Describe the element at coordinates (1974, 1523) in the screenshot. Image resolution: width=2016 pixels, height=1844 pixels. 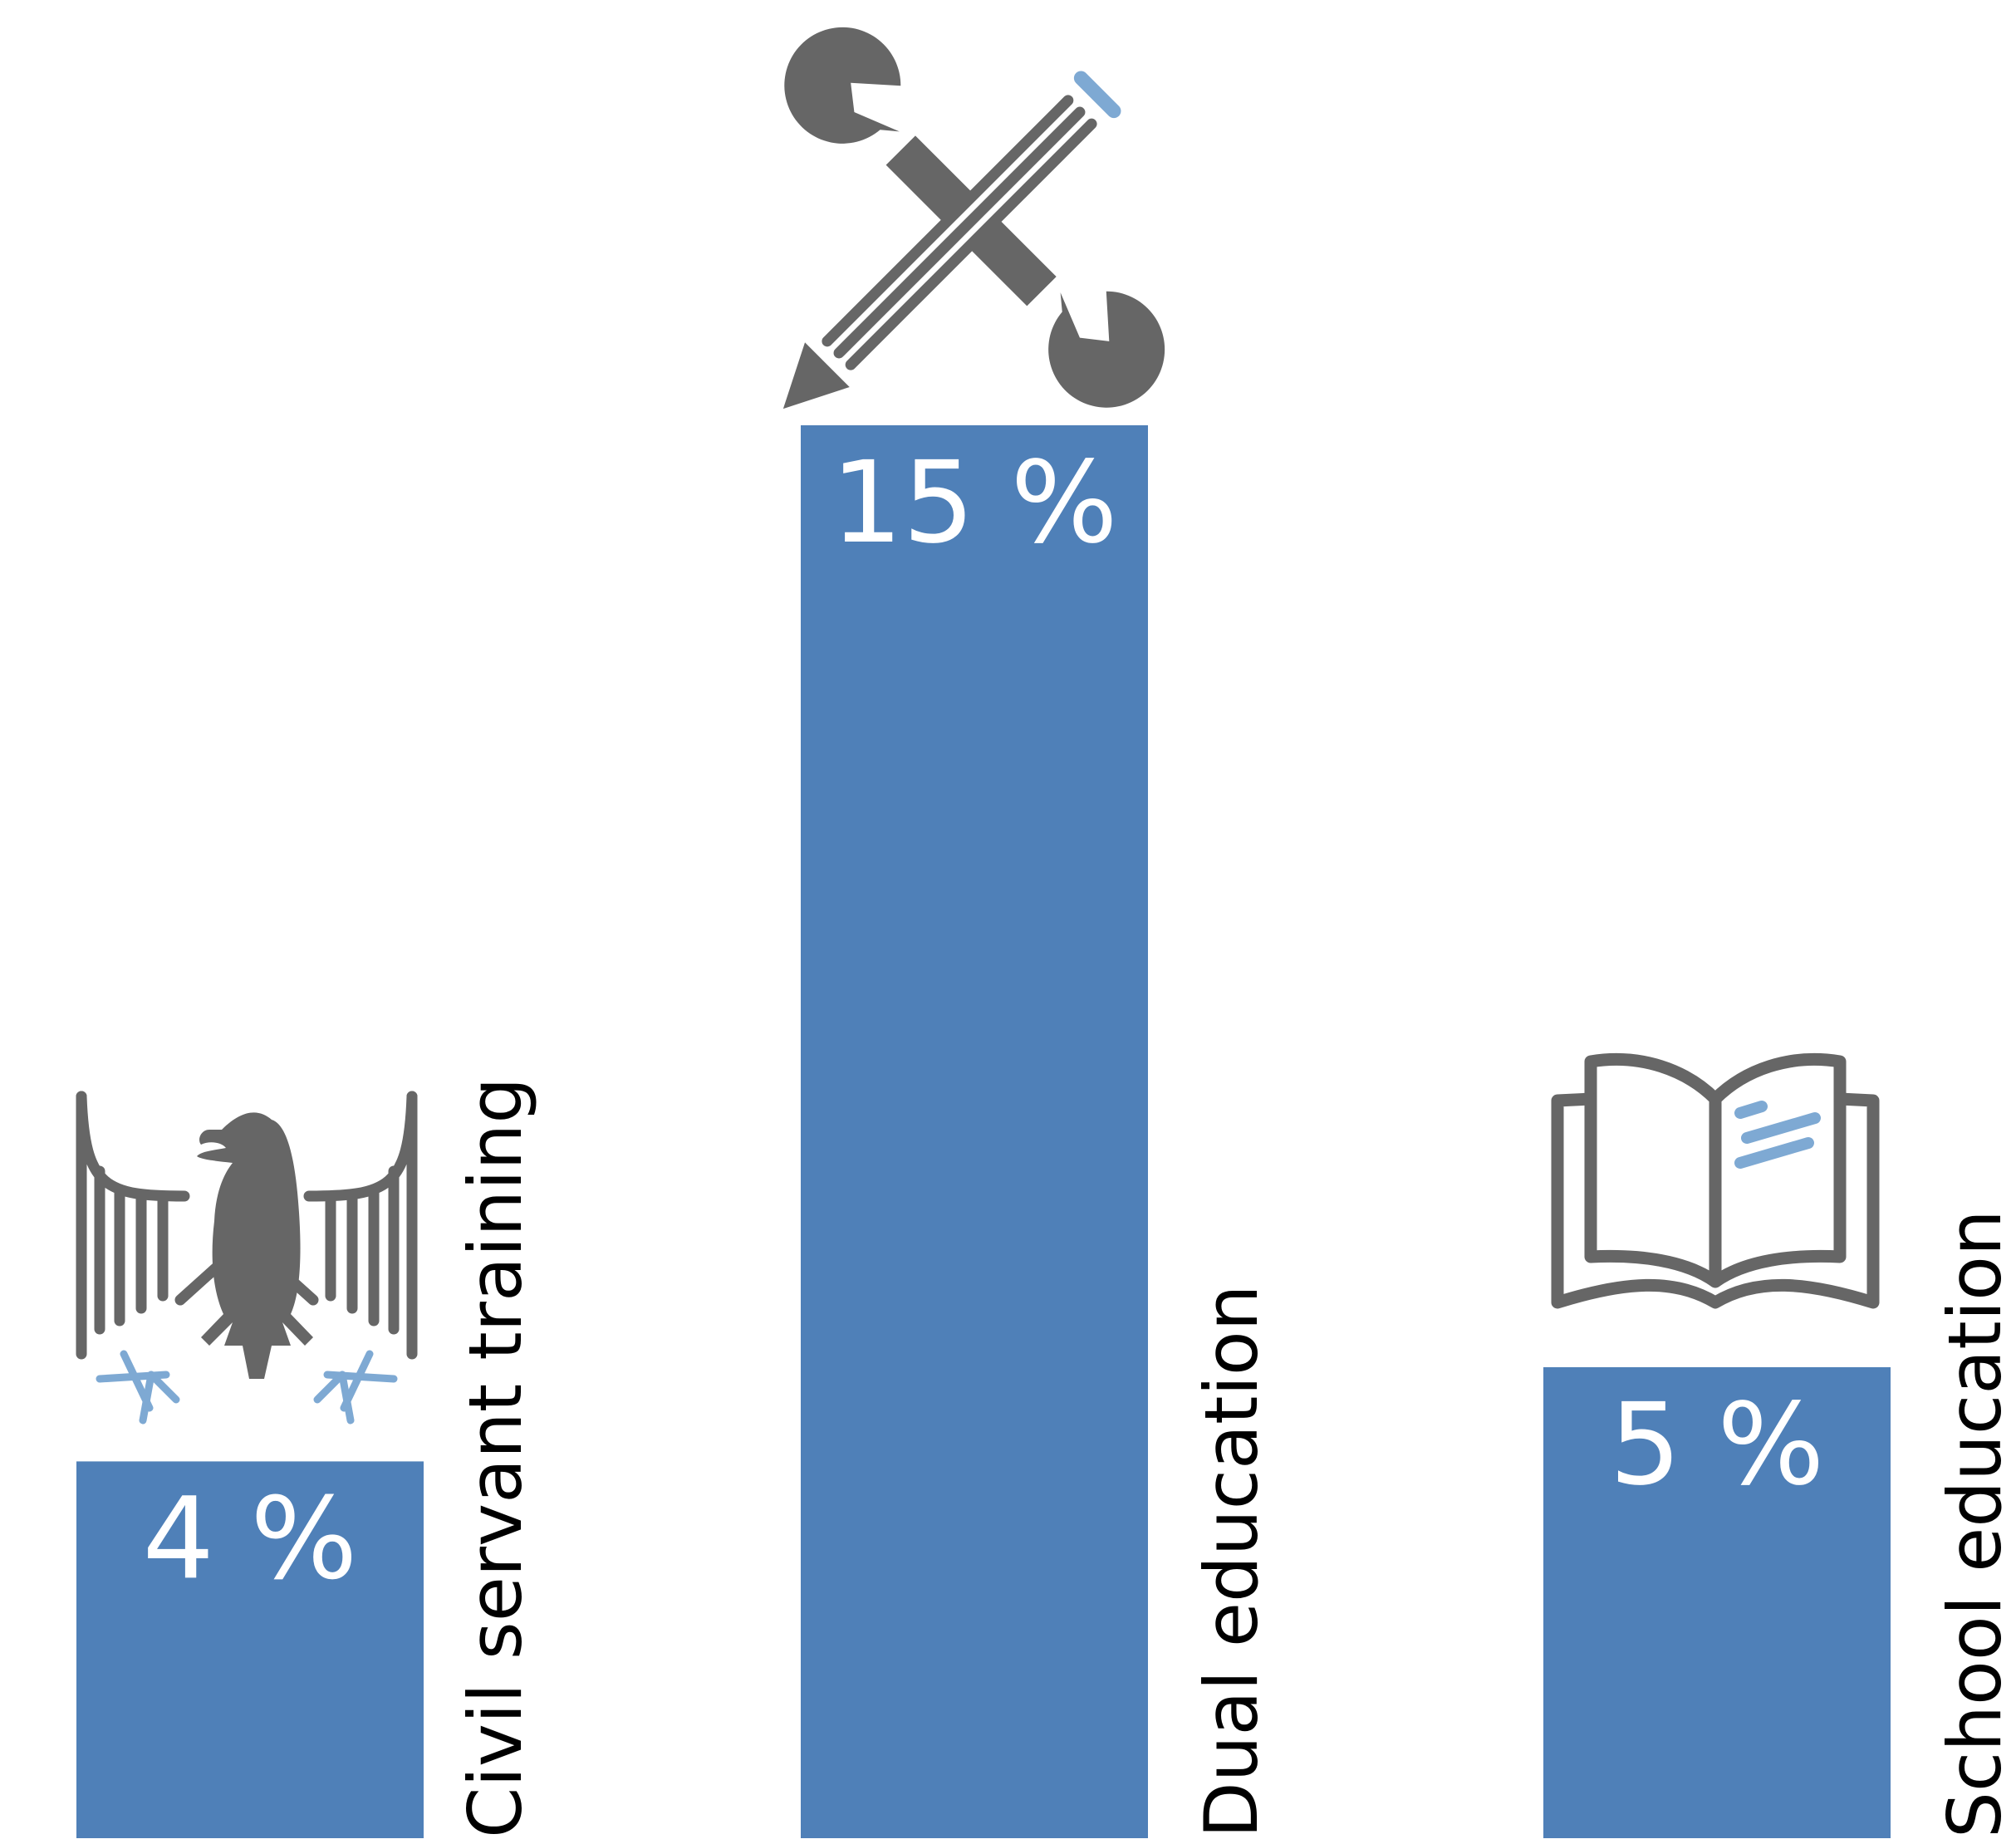
I see `category-label-3: School education` at that location.